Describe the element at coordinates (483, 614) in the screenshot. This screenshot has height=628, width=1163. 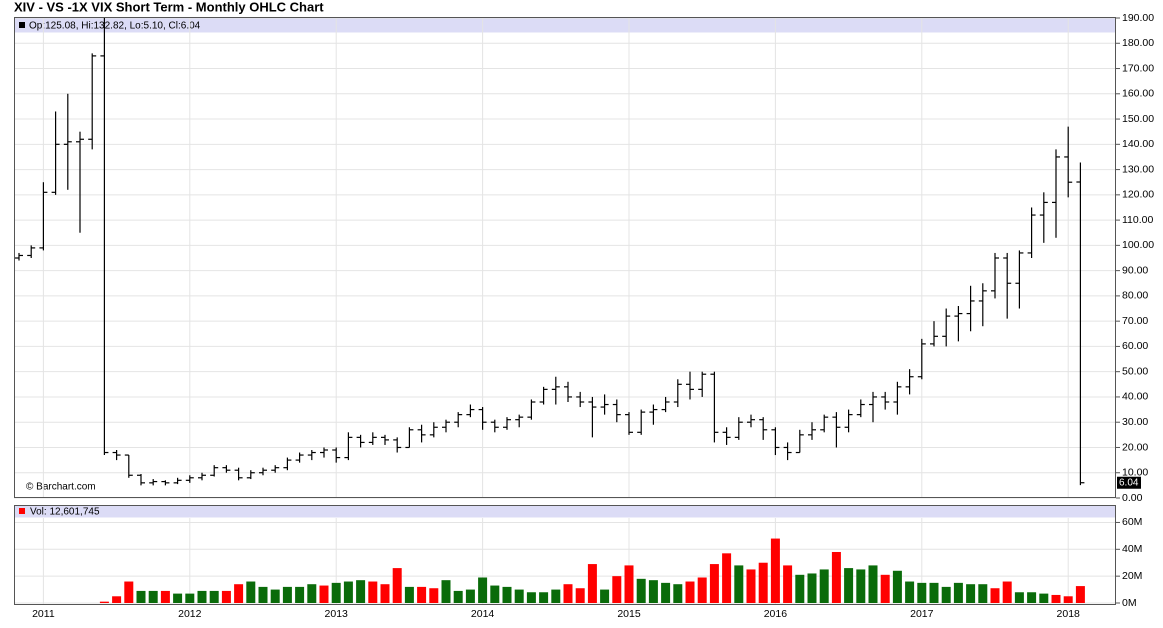
I see `x-tick-label: 2014` at that location.